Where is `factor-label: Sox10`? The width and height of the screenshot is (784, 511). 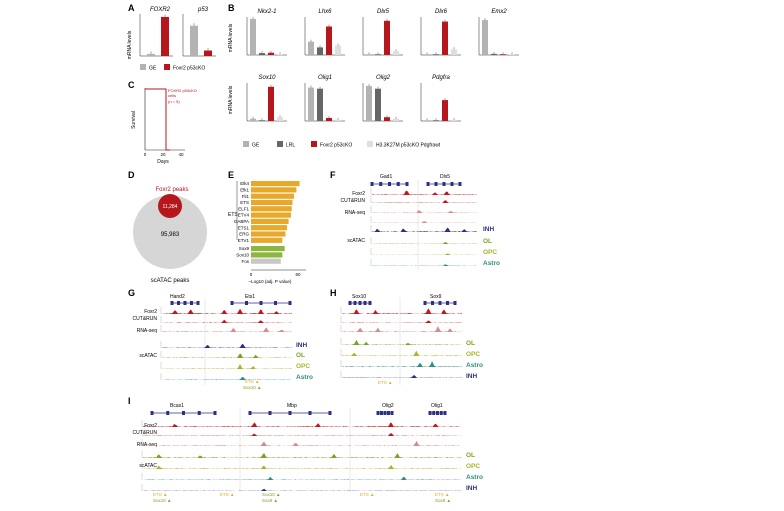 factor-label: Sox10 is located at coordinates (242, 255).